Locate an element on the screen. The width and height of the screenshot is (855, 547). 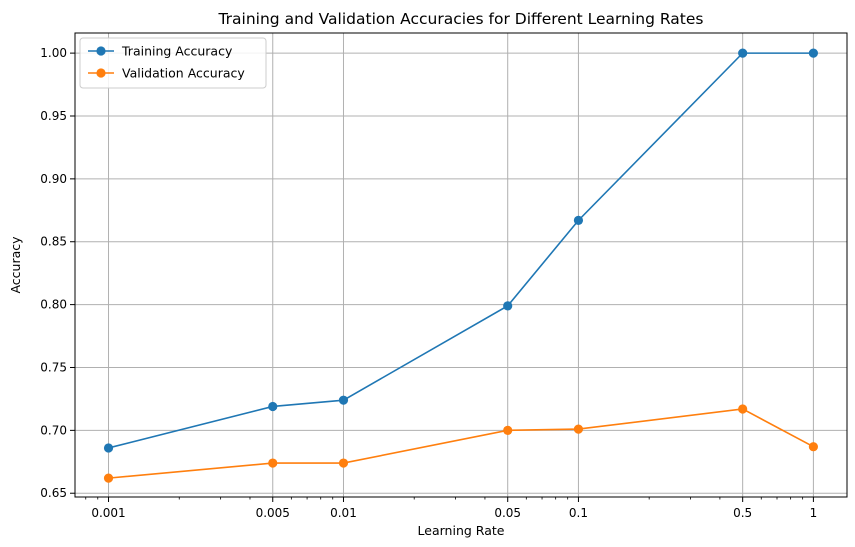
legend-label-1: Validation Accuracy is located at coordinates (183, 73).